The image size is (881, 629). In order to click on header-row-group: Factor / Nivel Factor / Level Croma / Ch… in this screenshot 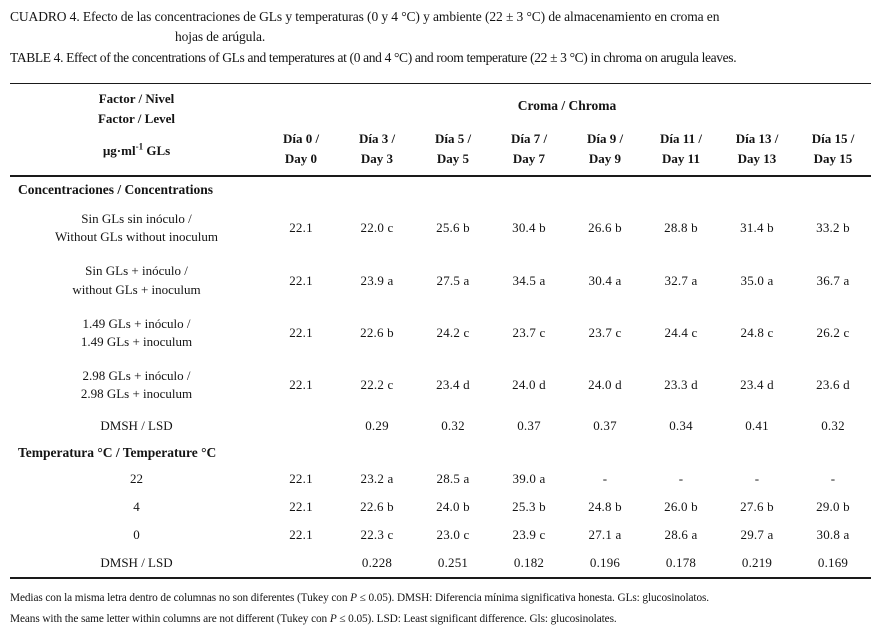, I will do `click(440, 106)`.